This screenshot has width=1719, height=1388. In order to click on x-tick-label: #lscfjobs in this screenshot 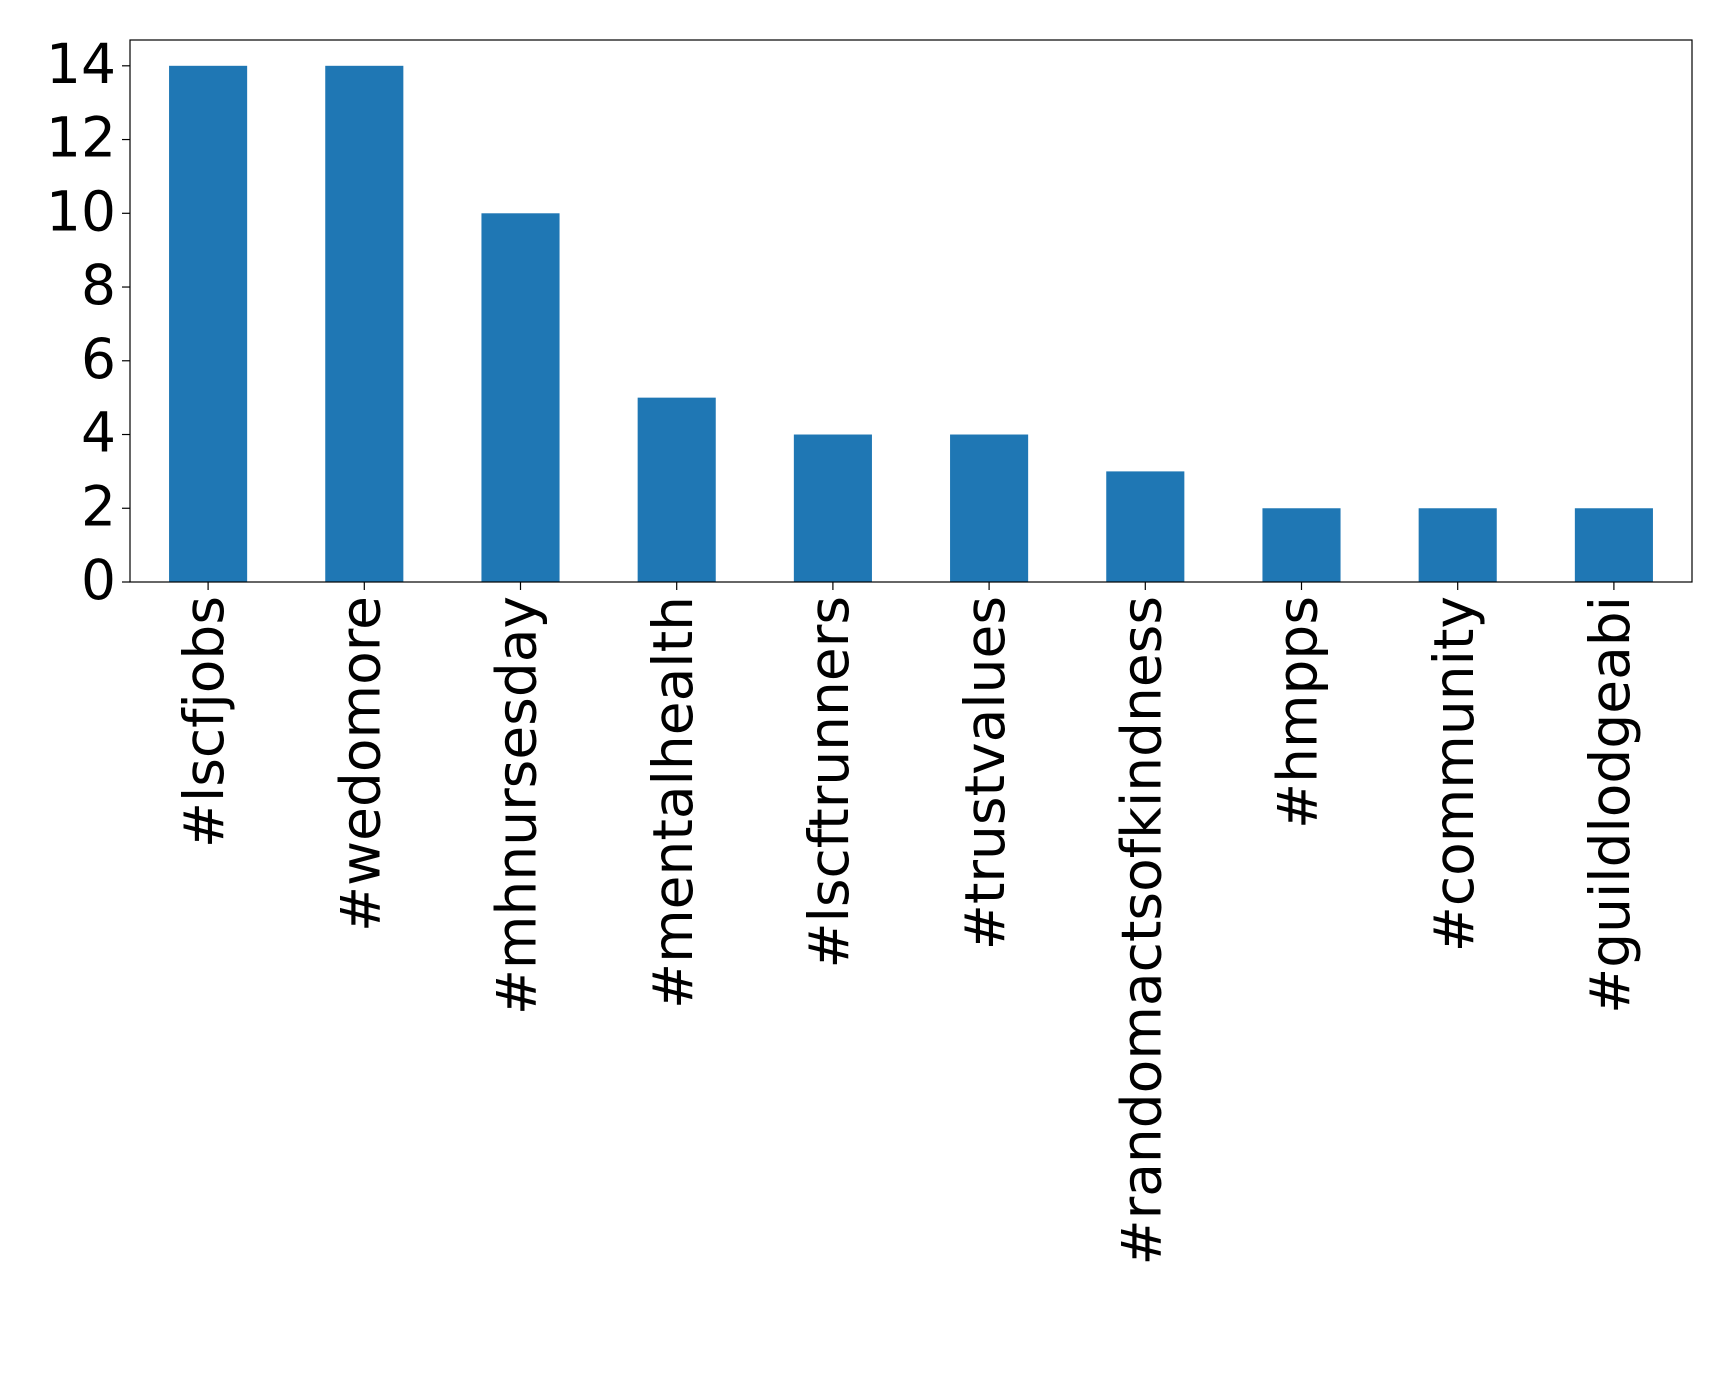, I will do `click(204, 722)`.